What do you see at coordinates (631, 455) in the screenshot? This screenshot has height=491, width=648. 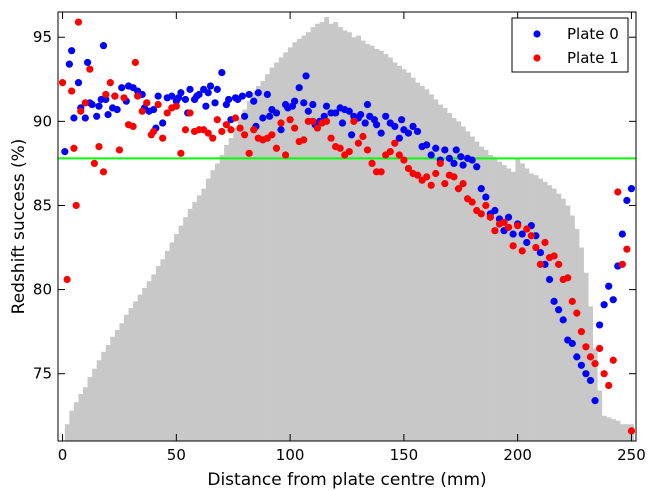 I see `x-tick-label: 250` at bounding box center [631, 455].